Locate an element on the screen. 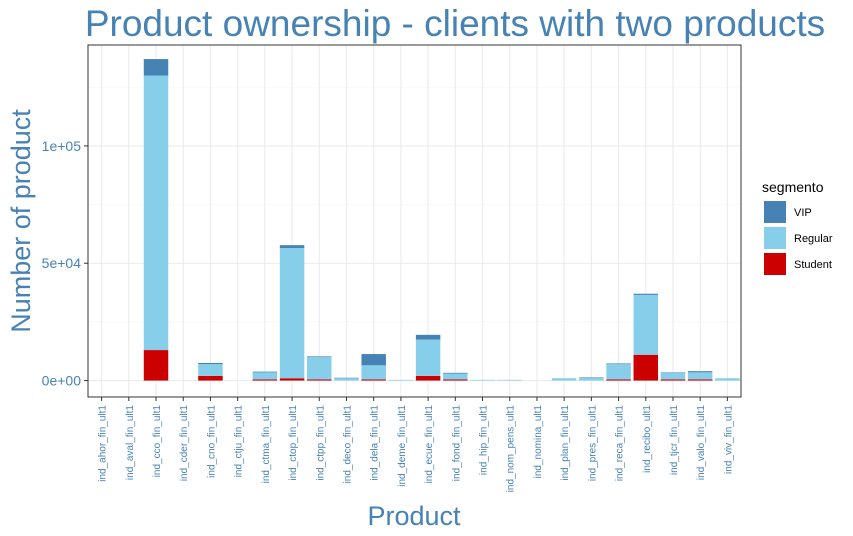 The image size is (853, 536). bar-vip-ind_cno_fin_ult1 is located at coordinates (210, 363).